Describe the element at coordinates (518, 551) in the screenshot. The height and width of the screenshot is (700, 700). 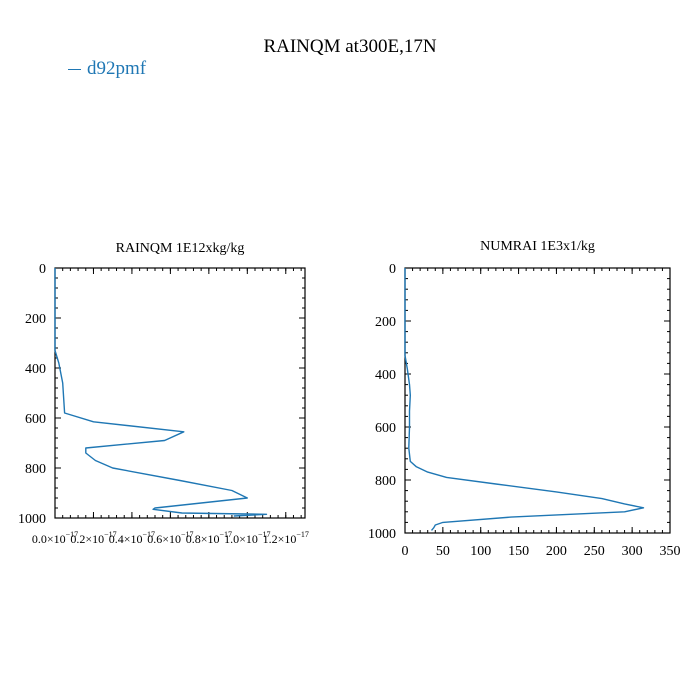
I see `panel-2-xtick-label: 150` at that location.